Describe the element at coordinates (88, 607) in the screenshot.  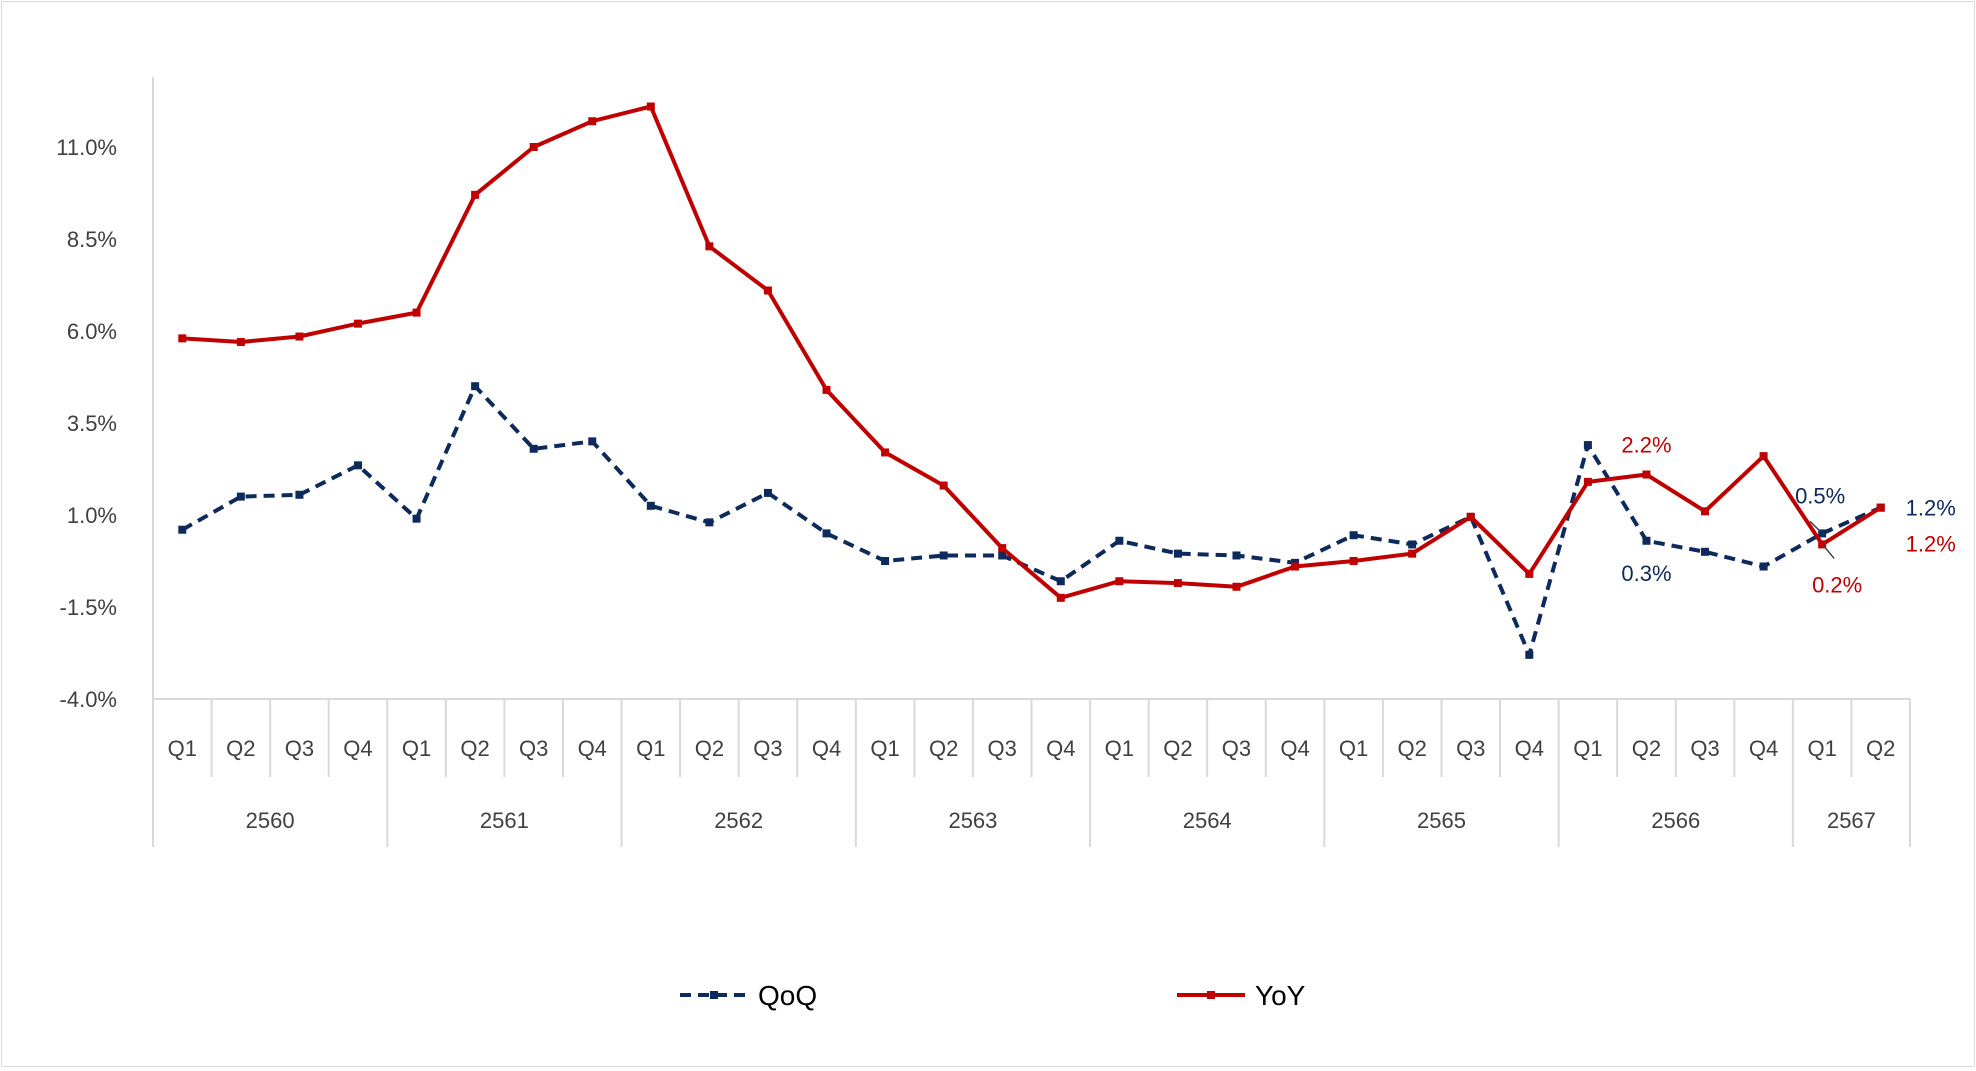
I see `y-tick-label: -1.5%` at that location.